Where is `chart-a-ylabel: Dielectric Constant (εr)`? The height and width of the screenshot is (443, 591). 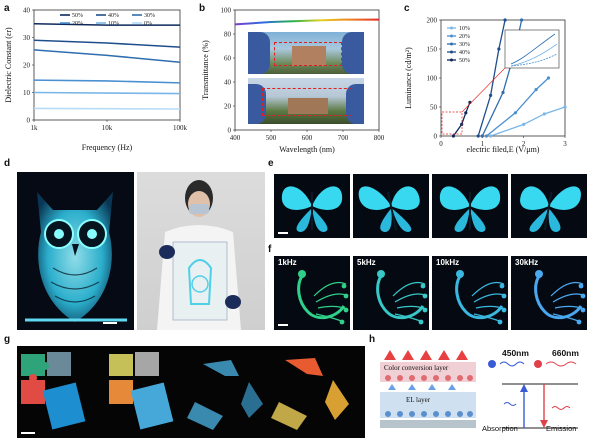 chart-a-ylabel: Dielectric Constant (εr) is located at coordinates (8, 65).